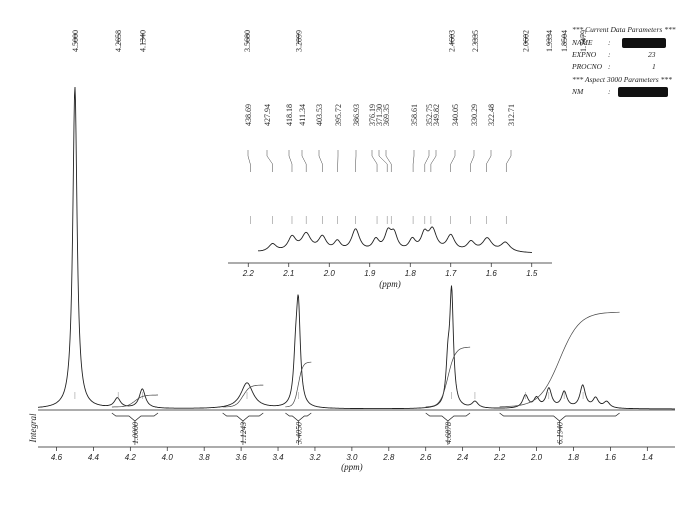 The height and width of the screenshot is (509, 700). Describe the element at coordinates (243, 433) in the screenshot. I see `integral-value: 1.1243` at that location.